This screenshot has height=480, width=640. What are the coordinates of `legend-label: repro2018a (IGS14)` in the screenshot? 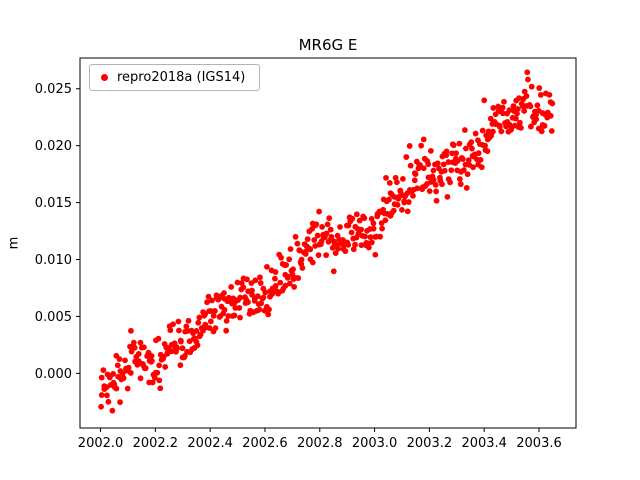 It's located at (181, 77).